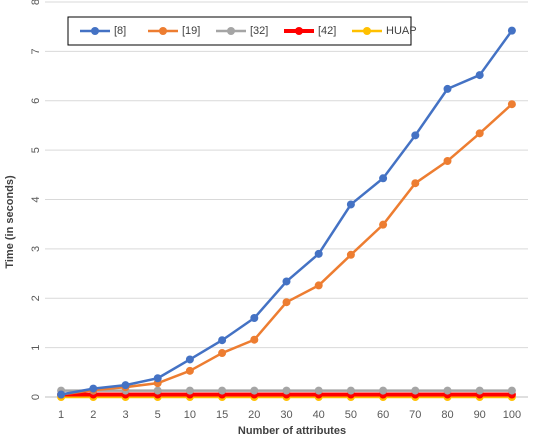 Image resolution: width=534 pixels, height=441 pixels. Describe the element at coordinates (254, 415) in the screenshot. I see `x-tick-label: 20` at that location.